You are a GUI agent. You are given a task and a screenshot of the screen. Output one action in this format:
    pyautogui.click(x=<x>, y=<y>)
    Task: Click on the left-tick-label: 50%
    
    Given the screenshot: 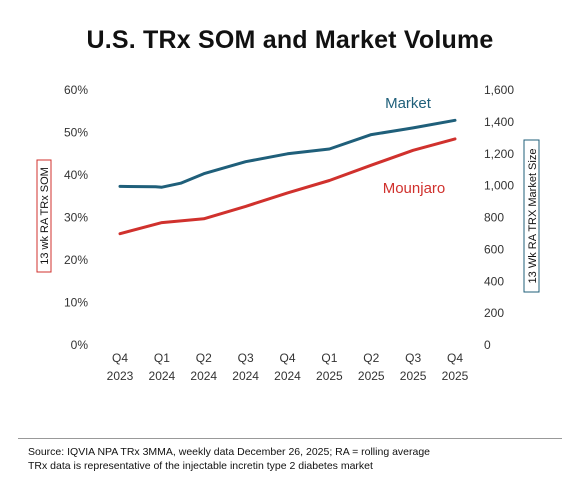 What is the action you would take?
    pyautogui.click(x=76, y=133)
    